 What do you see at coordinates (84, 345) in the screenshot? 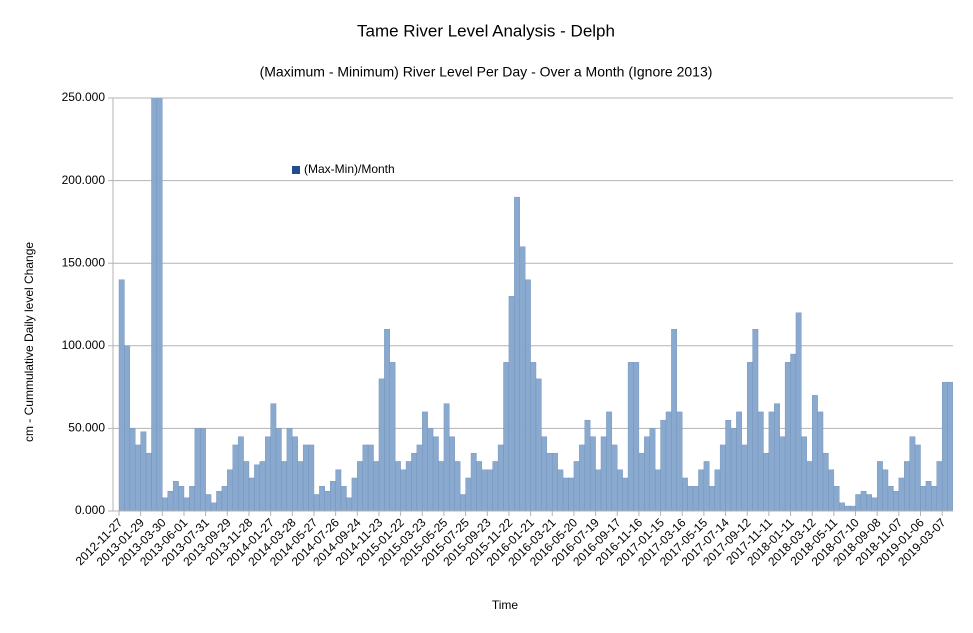
I see `y-tick-label: 100.000` at bounding box center [84, 345].